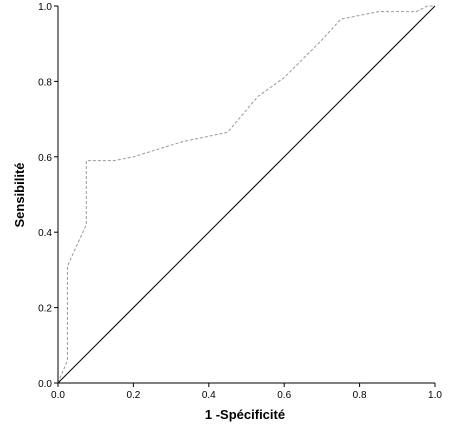 The width and height of the screenshot is (464, 437). Describe the element at coordinates (19, 194) in the screenshot. I see `y-axis-title: Sensibilité` at that location.